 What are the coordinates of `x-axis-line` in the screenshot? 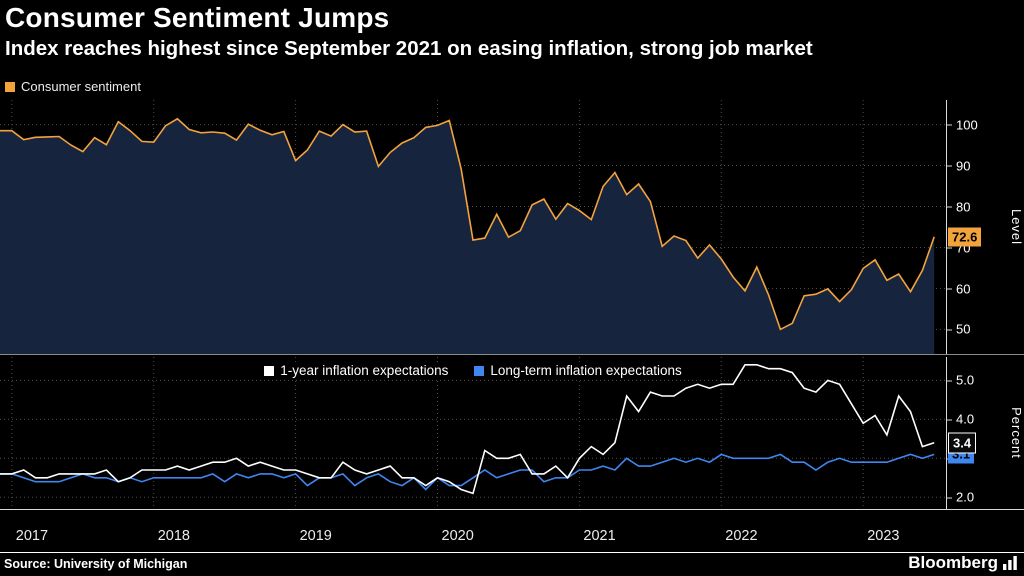 It's located at (512, 509).